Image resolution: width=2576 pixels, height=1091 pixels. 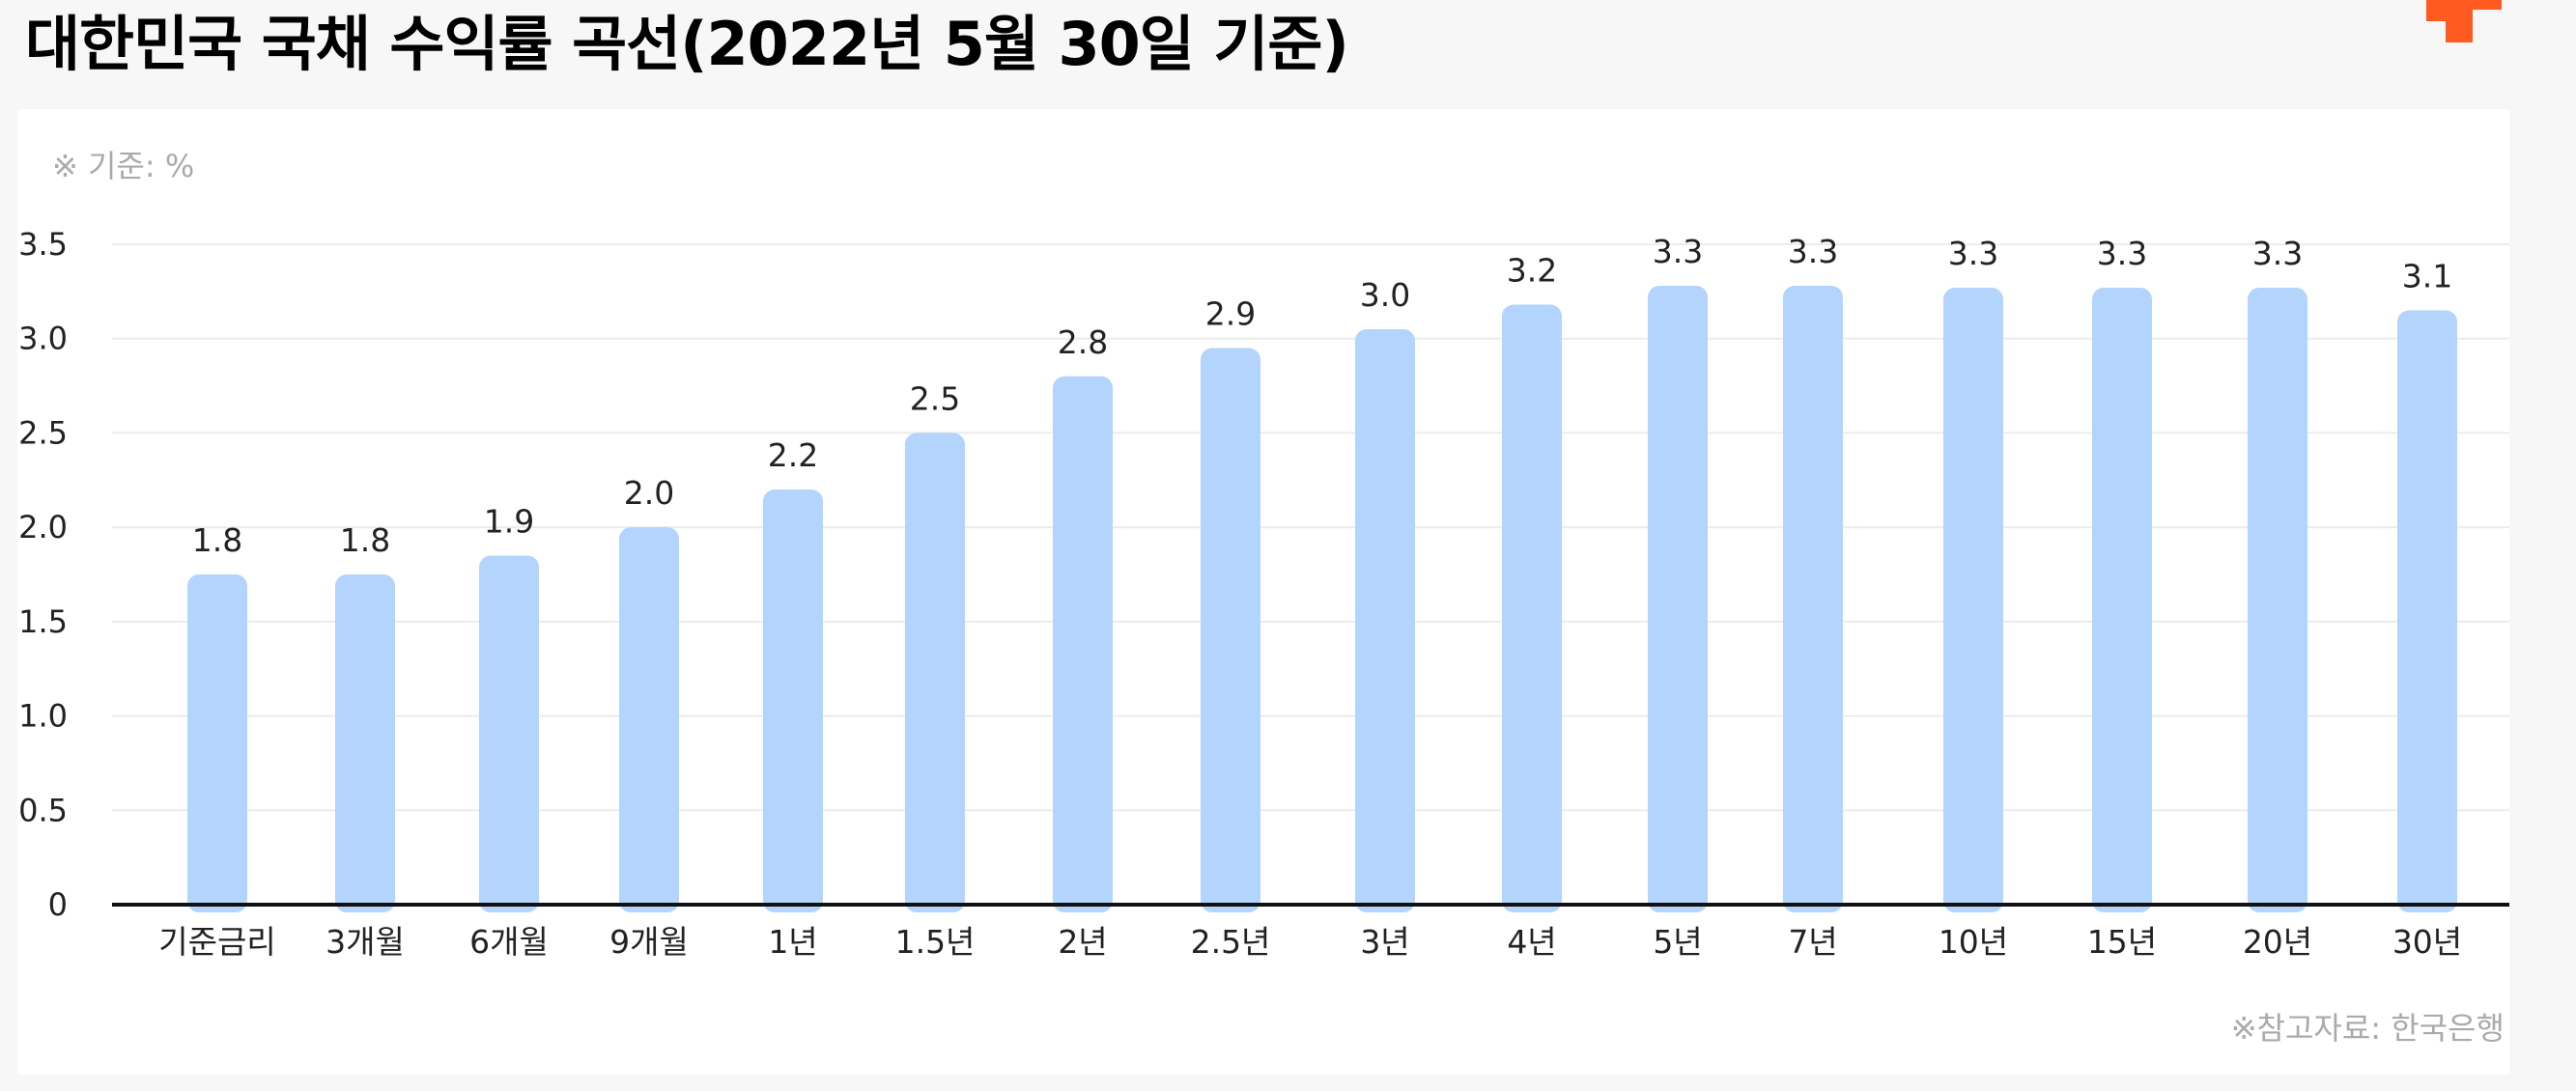 I want to click on x-category-label: 기준금리, so click(x=216, y=942).